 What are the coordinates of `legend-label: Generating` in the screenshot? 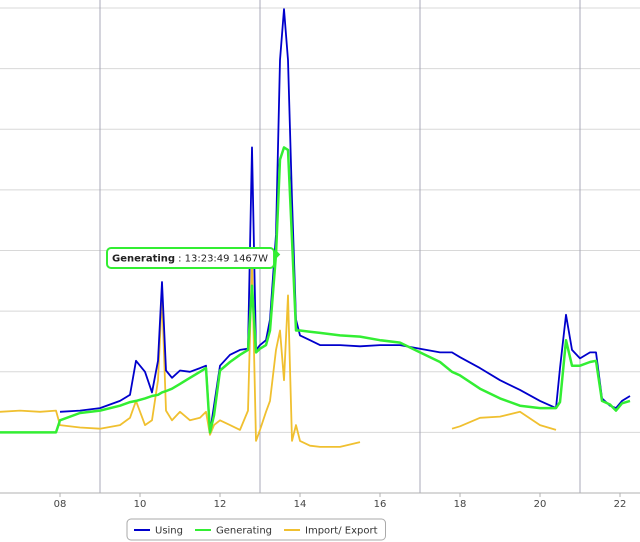 It's located at (244, 531).